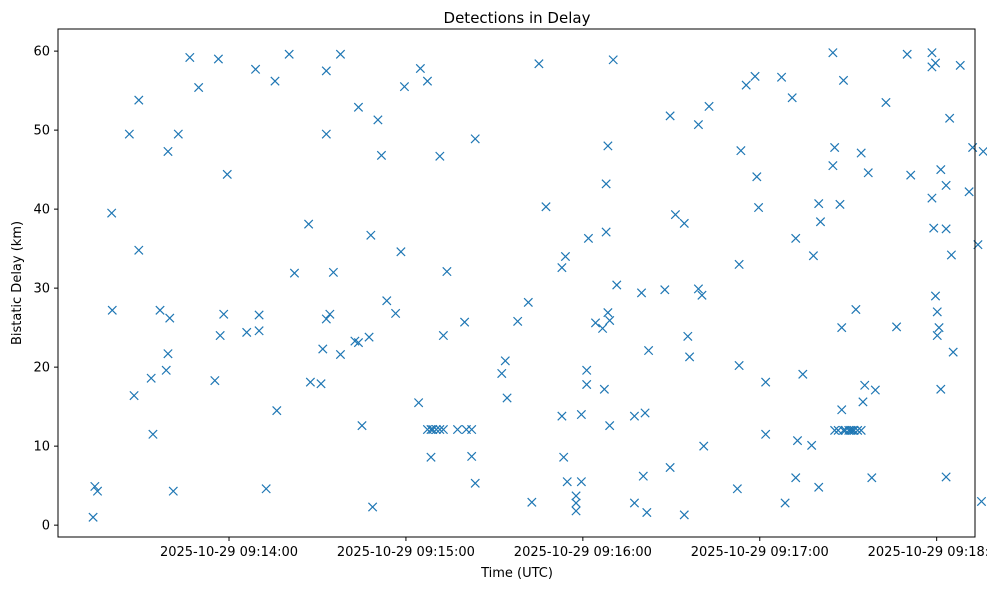 This screenshot has height=590, width=987. I want to click on x-tick-label: 2025-10-29 09:14:00, so click(229, 552).